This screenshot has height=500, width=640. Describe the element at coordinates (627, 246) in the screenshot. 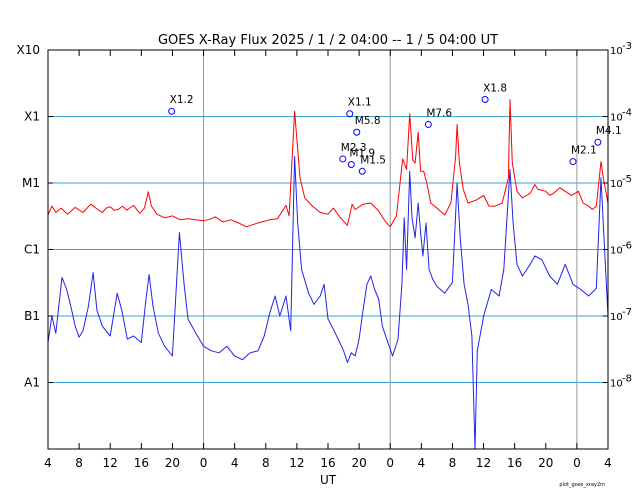

I see `y-power-exponent: -6` at that location.